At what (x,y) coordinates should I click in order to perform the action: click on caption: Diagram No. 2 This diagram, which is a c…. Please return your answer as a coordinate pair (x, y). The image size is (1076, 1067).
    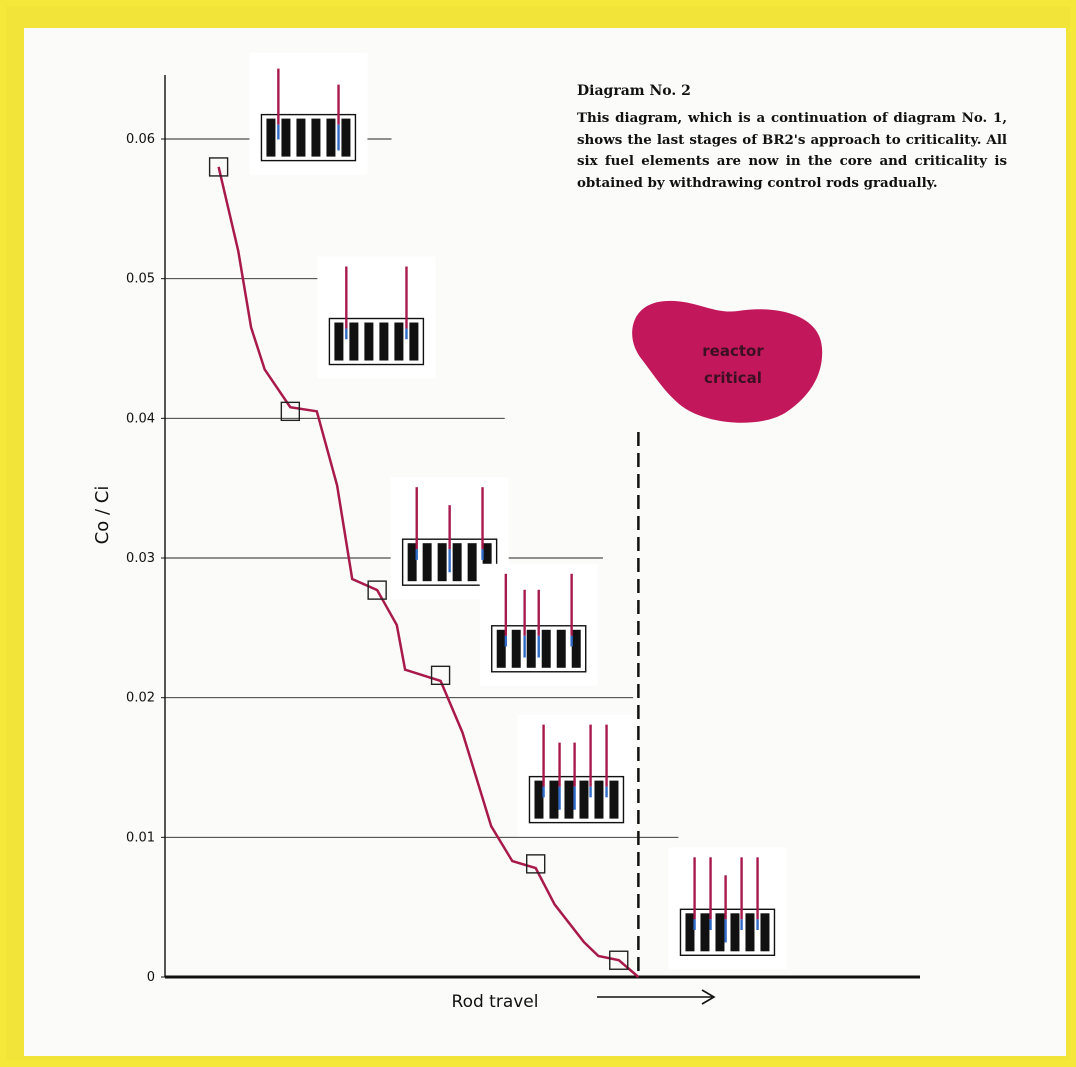
    Looking at the image, I should click on (792, 138).